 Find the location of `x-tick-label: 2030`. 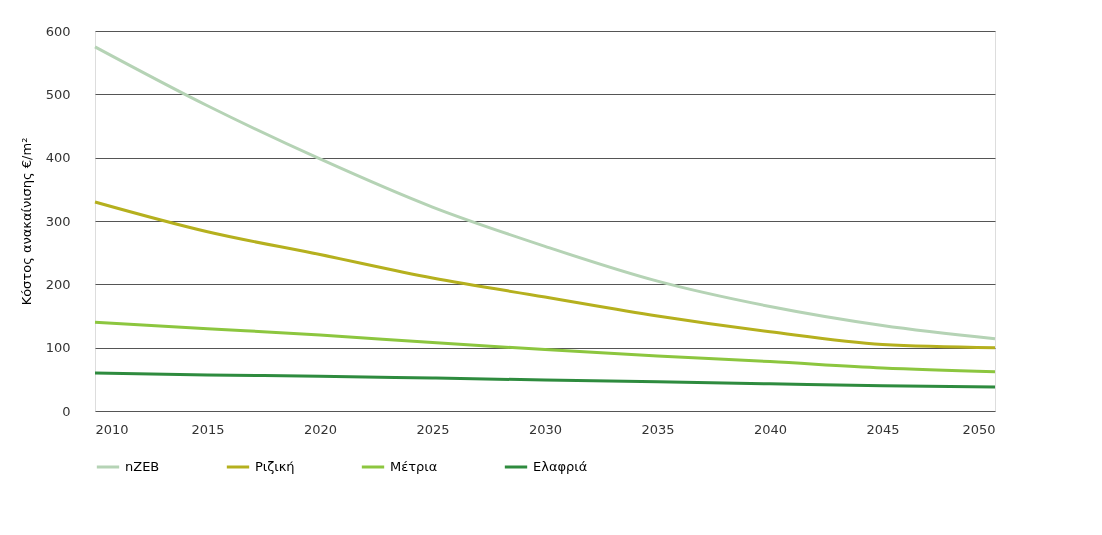

x-tick-label: 2030 is located at coordinates (545, 429).